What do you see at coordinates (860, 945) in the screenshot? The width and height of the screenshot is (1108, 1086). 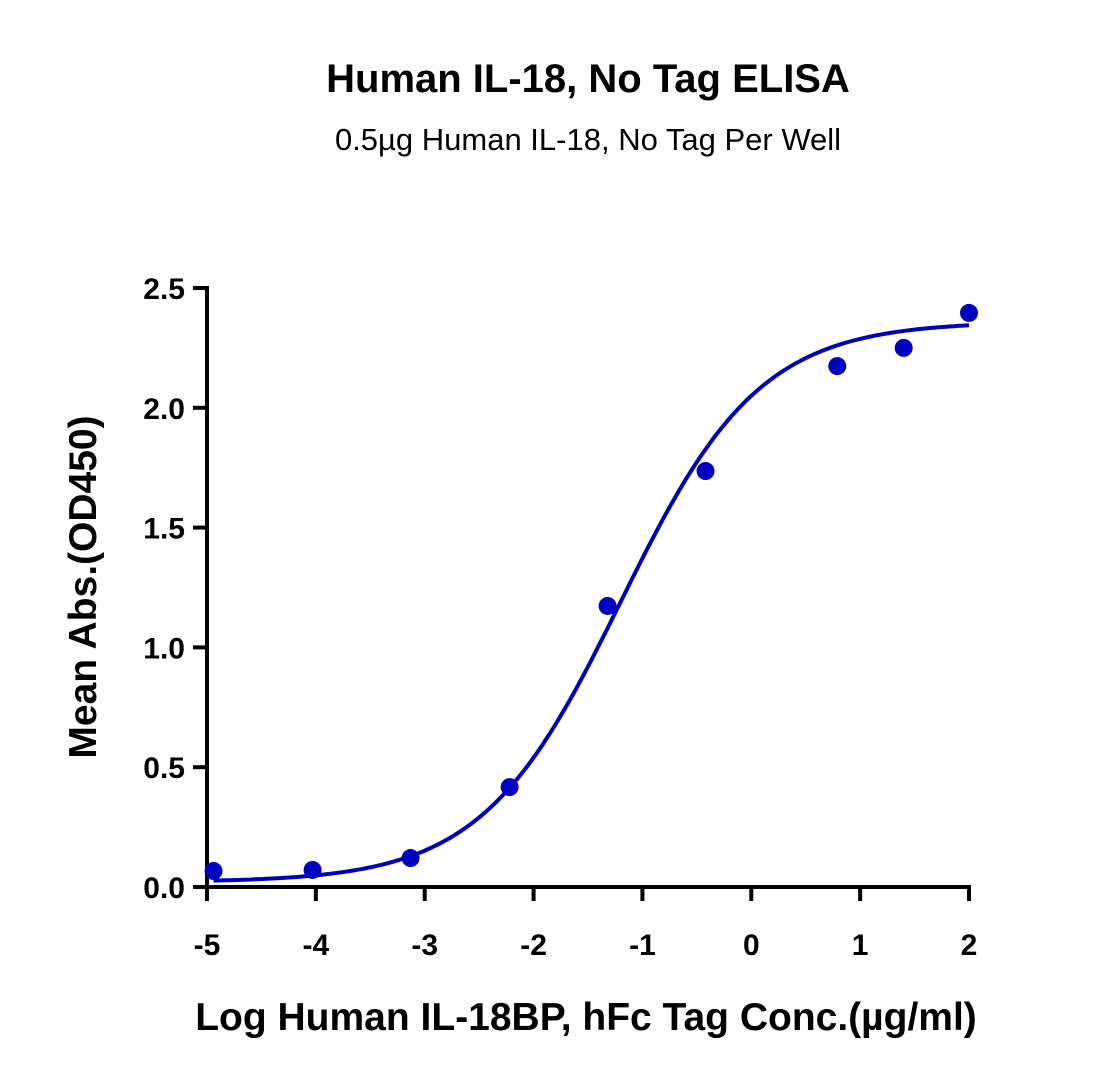 I see `x-tick-label: 1` at bounding box center [860, 945].